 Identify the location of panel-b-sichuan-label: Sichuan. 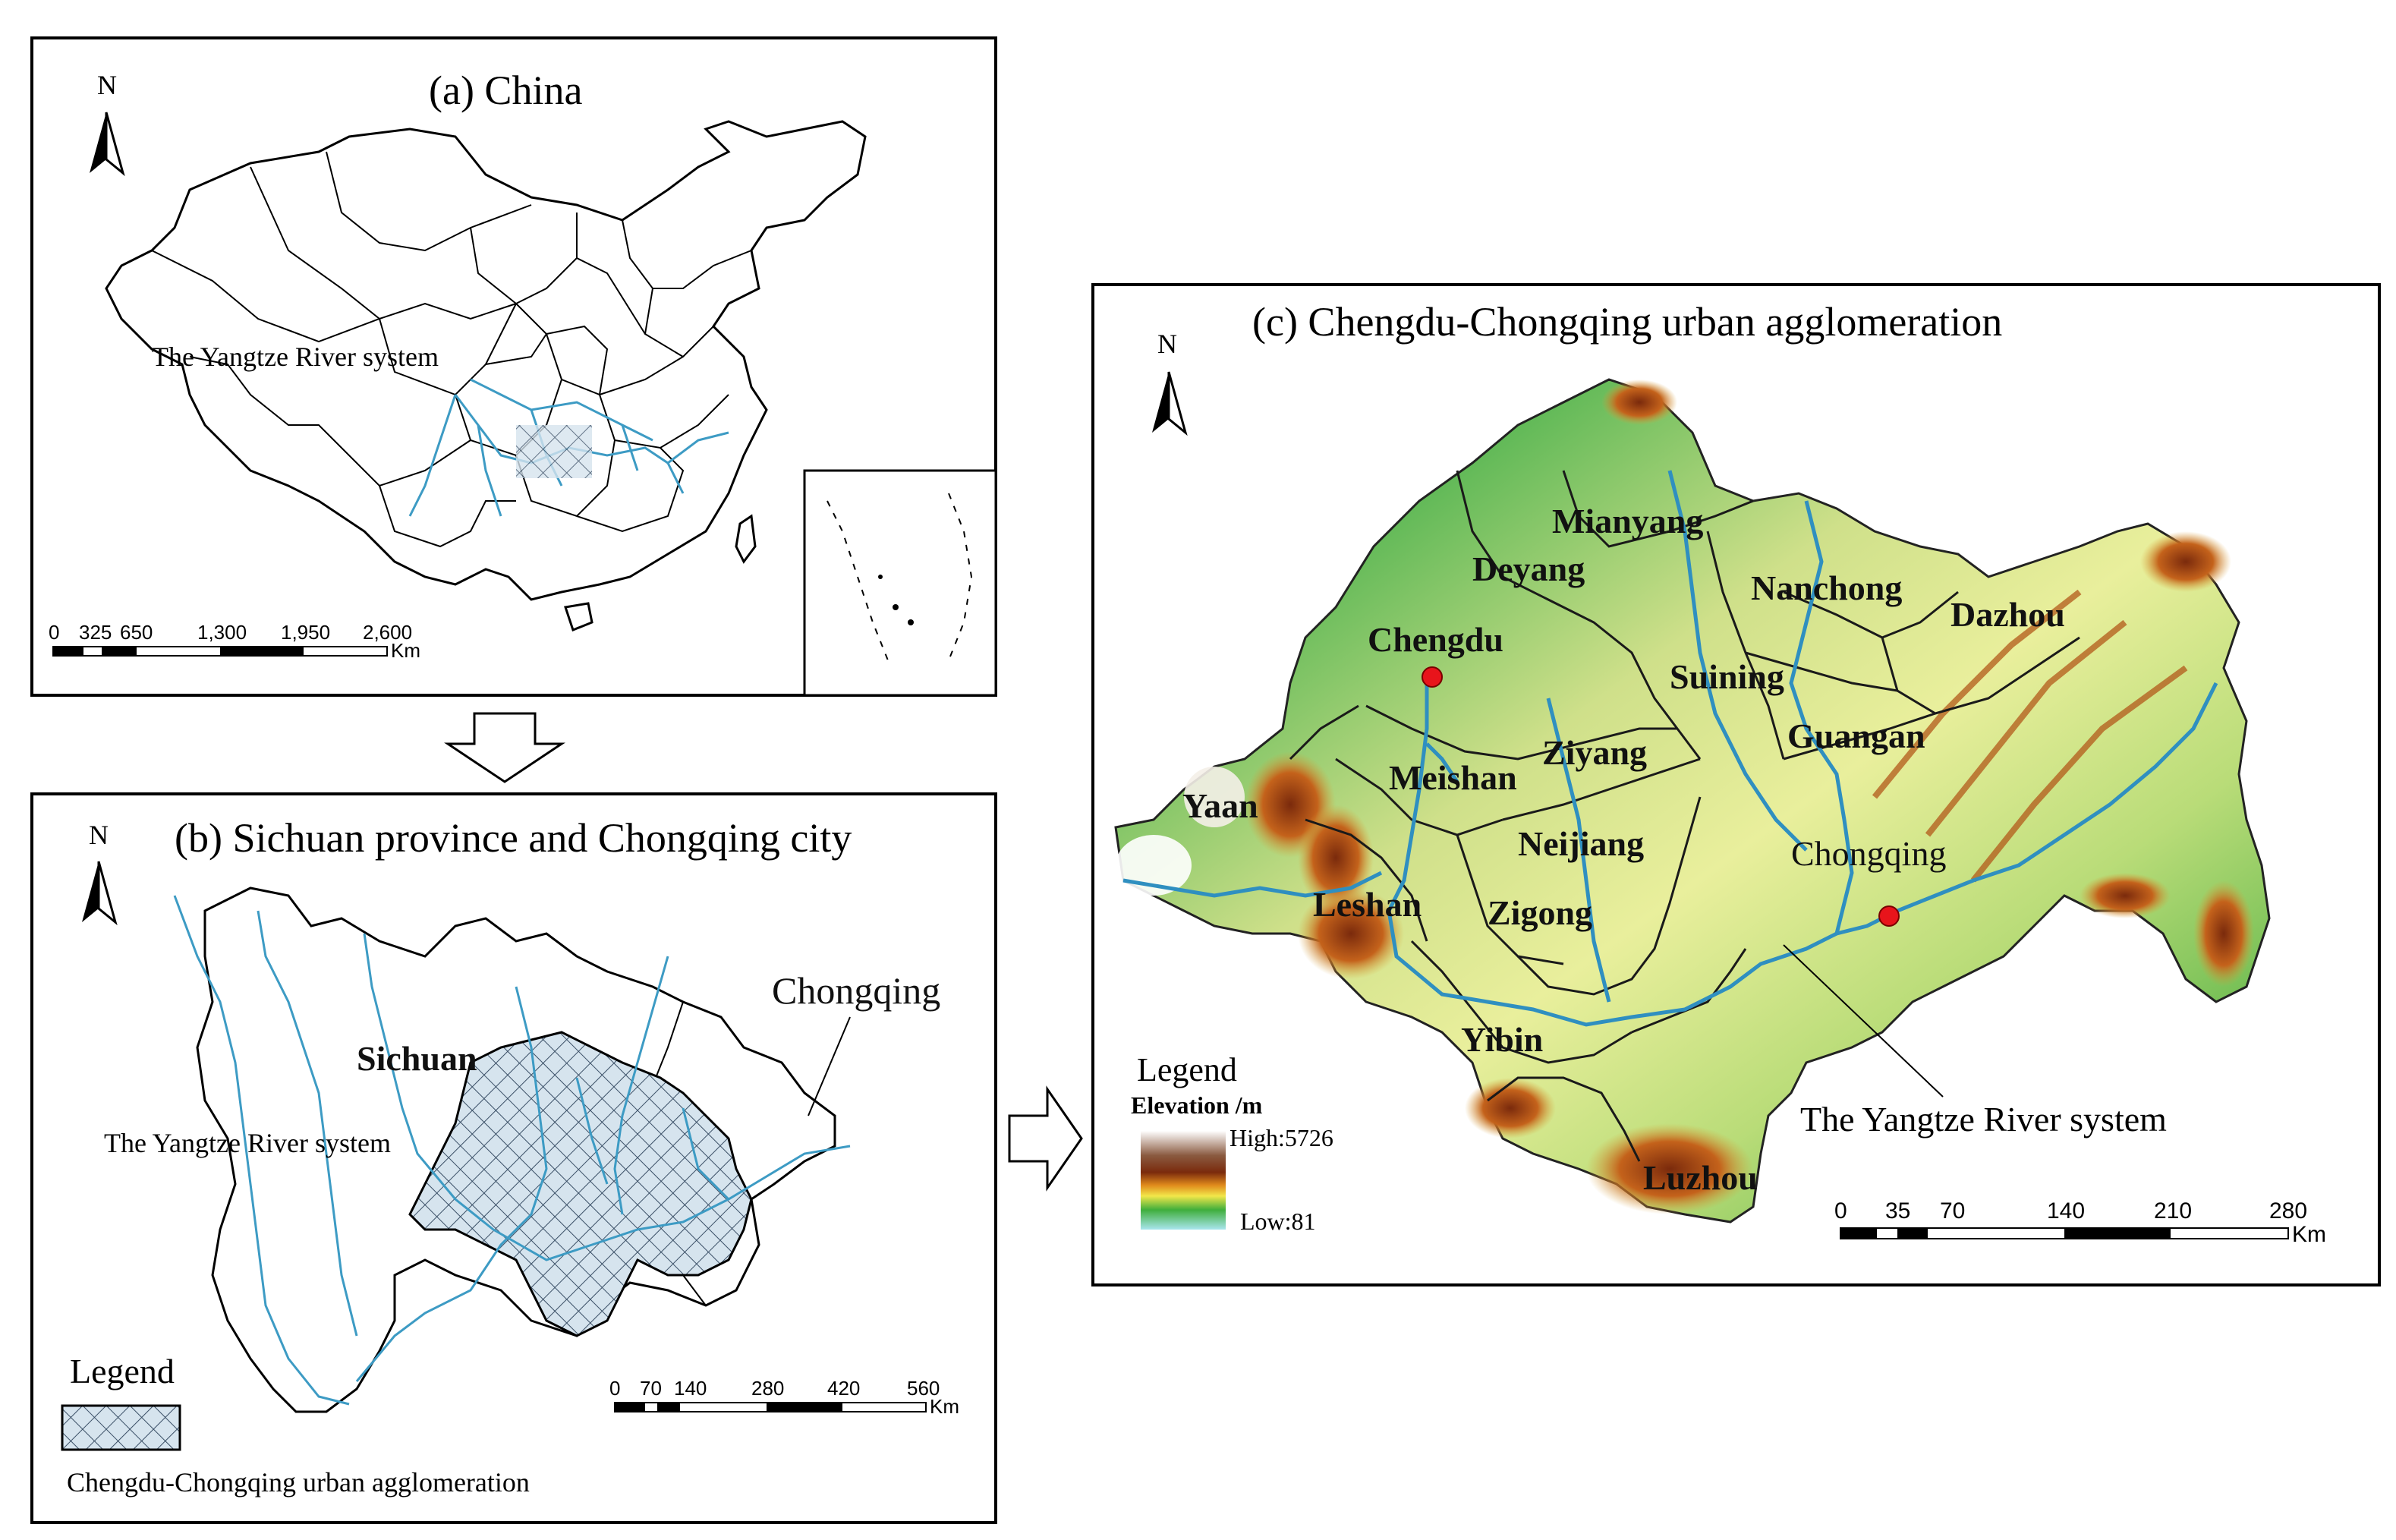
(417, 1058).